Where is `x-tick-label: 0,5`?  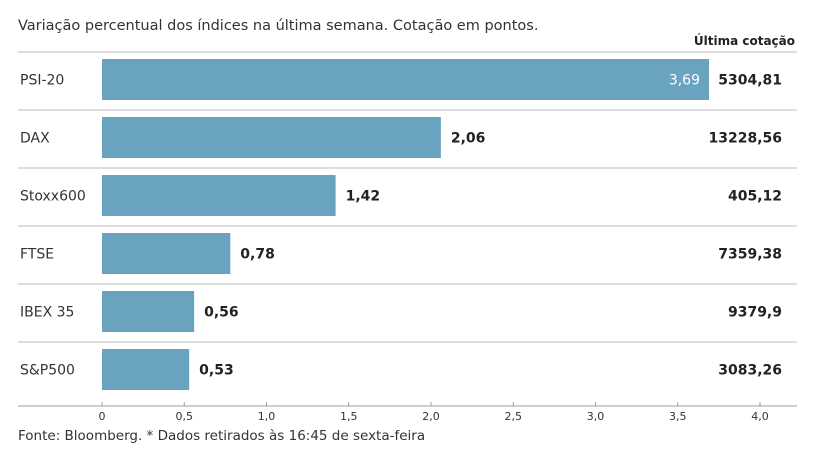 x-tick-label: 0,5 is located at coordinates (185, 416).